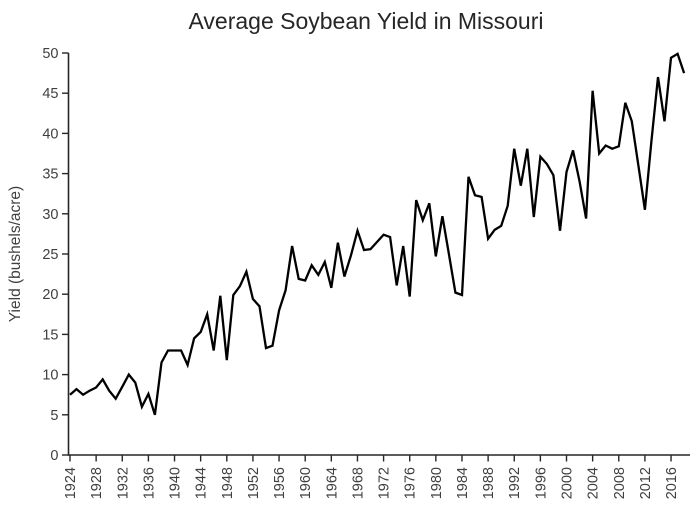 This screenshot has width=698, height=511. I want to click on y-tick-label: 10, so click(50, 376).